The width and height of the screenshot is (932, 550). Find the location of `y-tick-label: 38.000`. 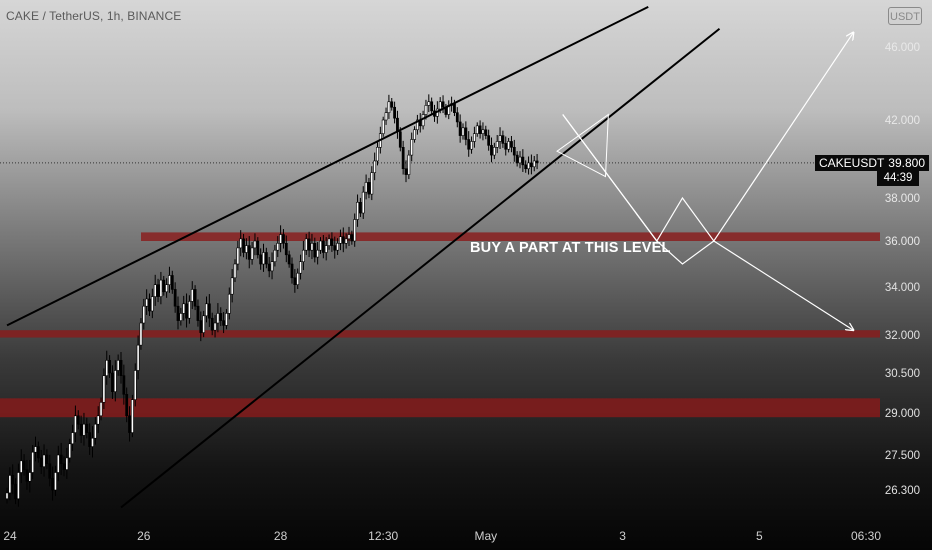

y-tick-label: 38.000 is located at coordinates (902, 199).